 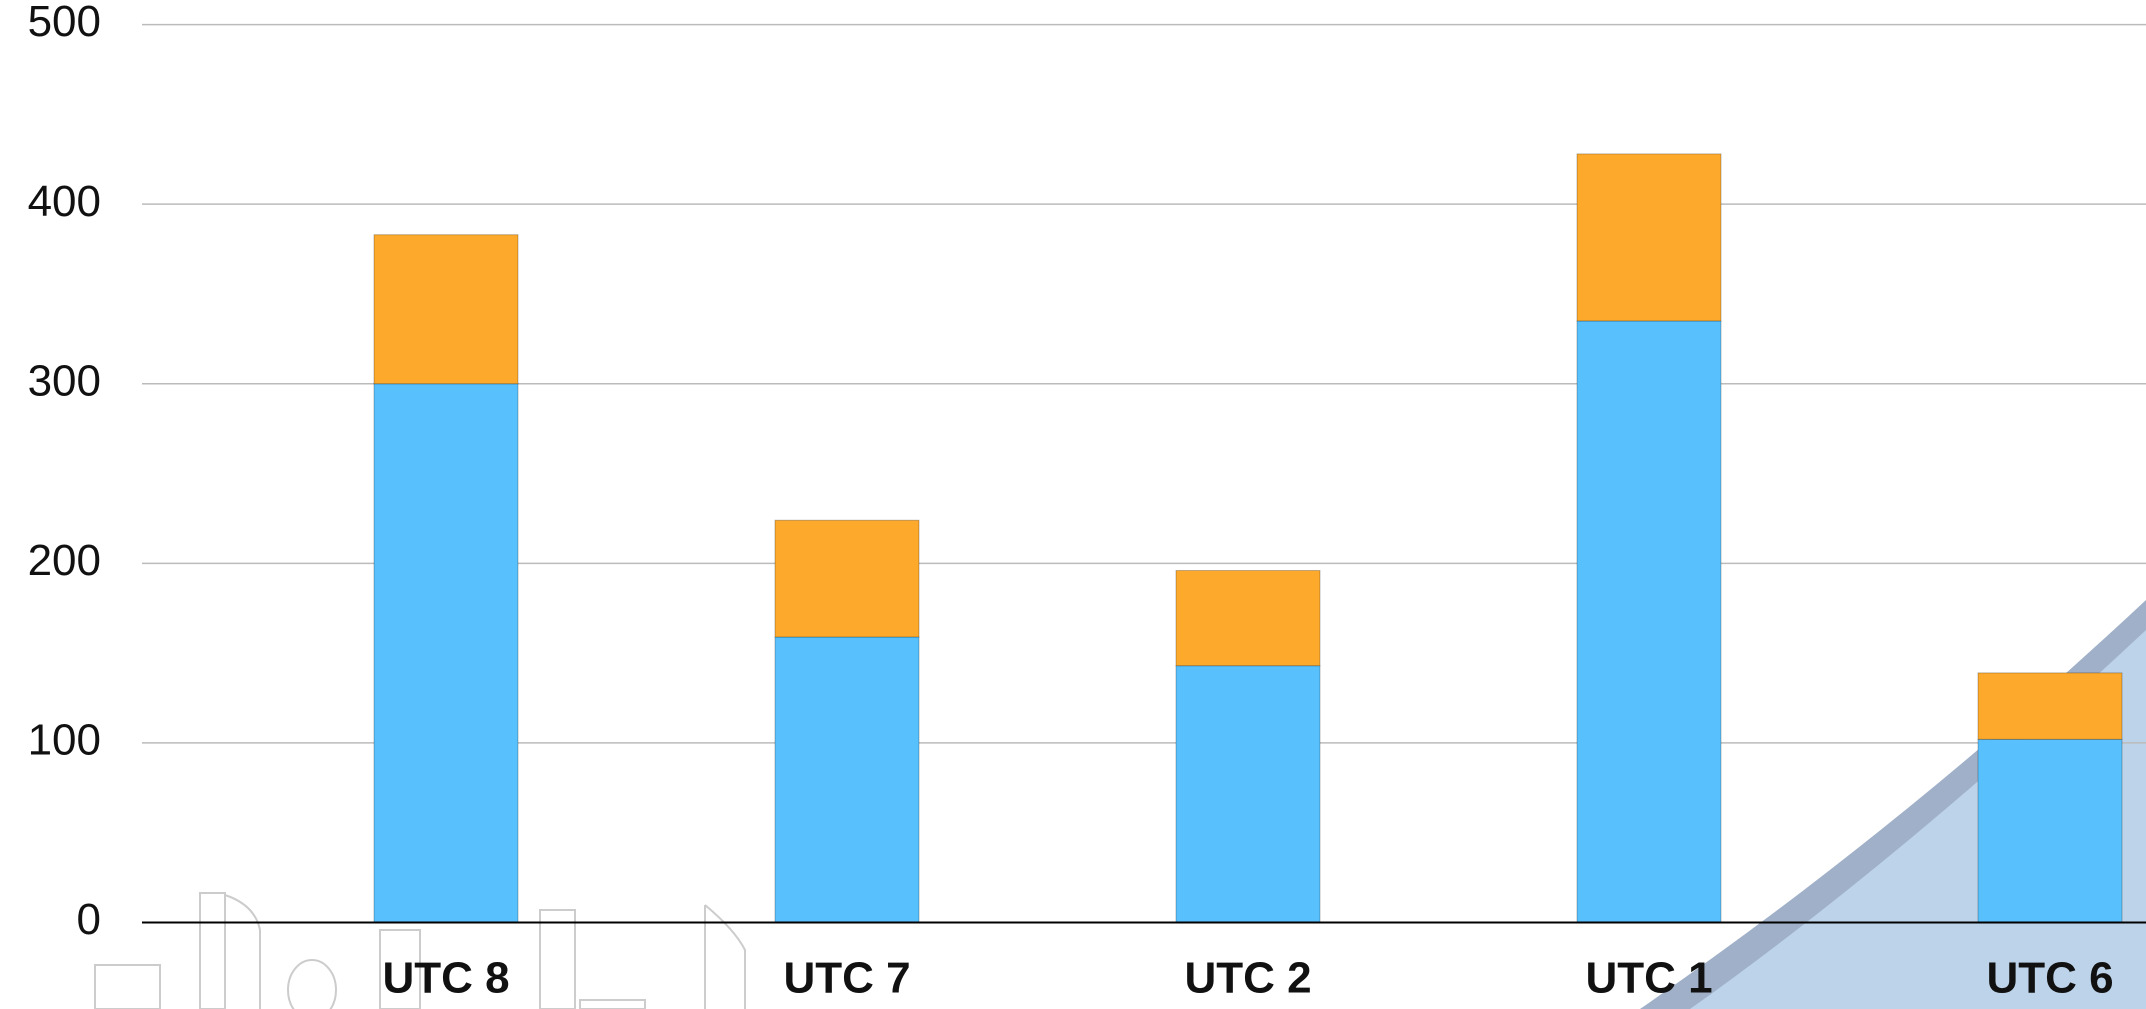 I want to click on y-tick-label: 200, so click(x=64, y=560).